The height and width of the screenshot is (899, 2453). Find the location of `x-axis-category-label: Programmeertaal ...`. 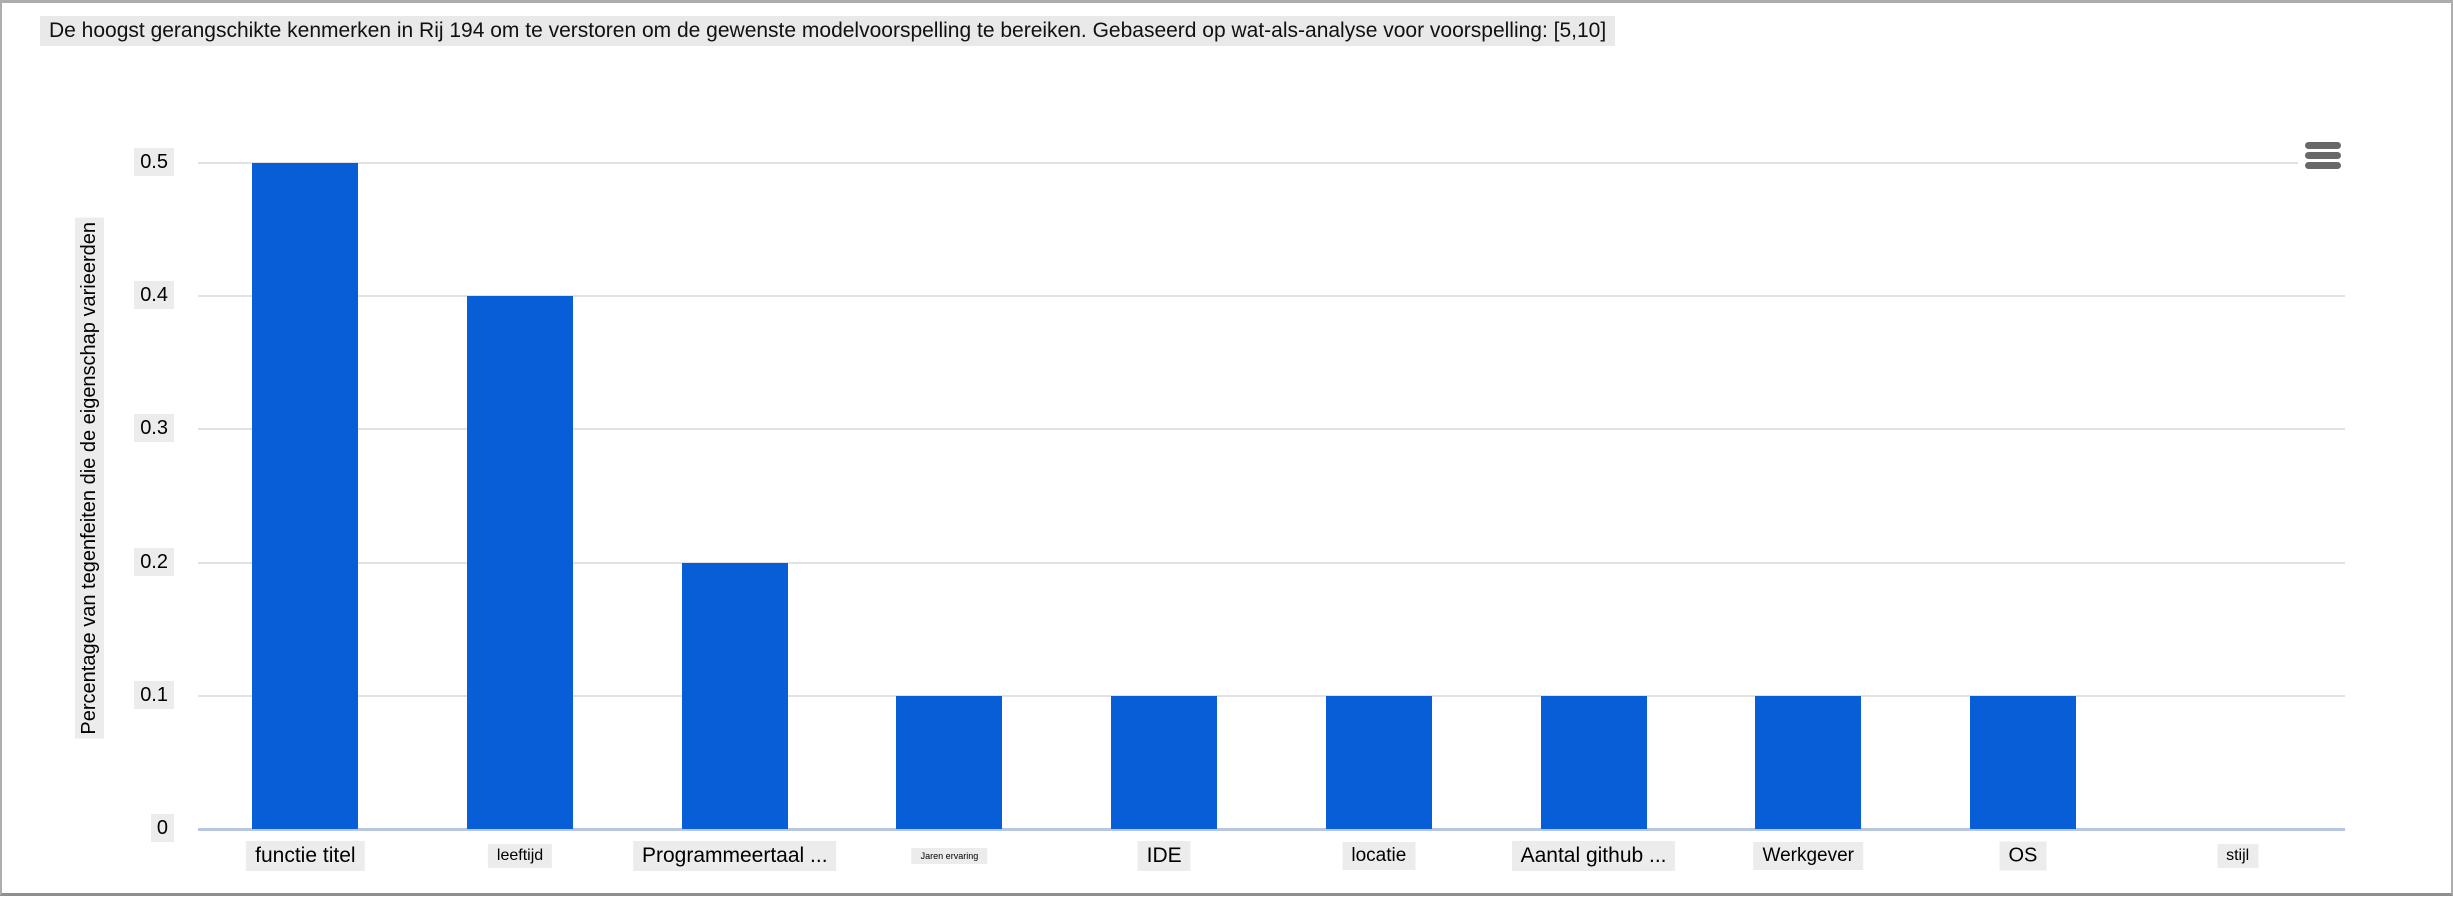

x-axis-category-label: Programmeertaal ... is located at coordinates (734, 856).